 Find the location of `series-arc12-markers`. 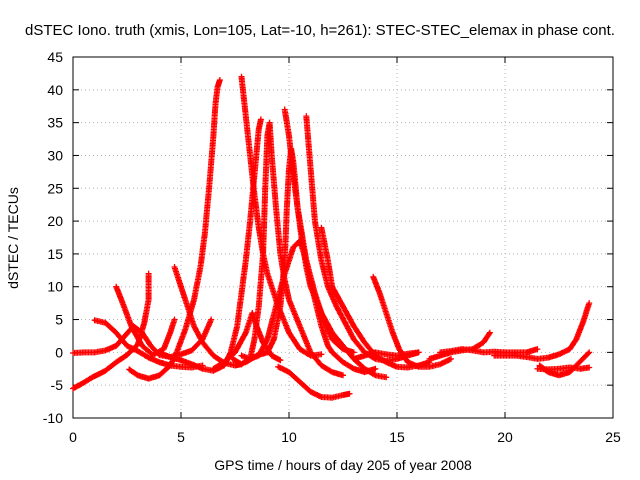

series-arc12-markers is located at coordinates (362, 238).